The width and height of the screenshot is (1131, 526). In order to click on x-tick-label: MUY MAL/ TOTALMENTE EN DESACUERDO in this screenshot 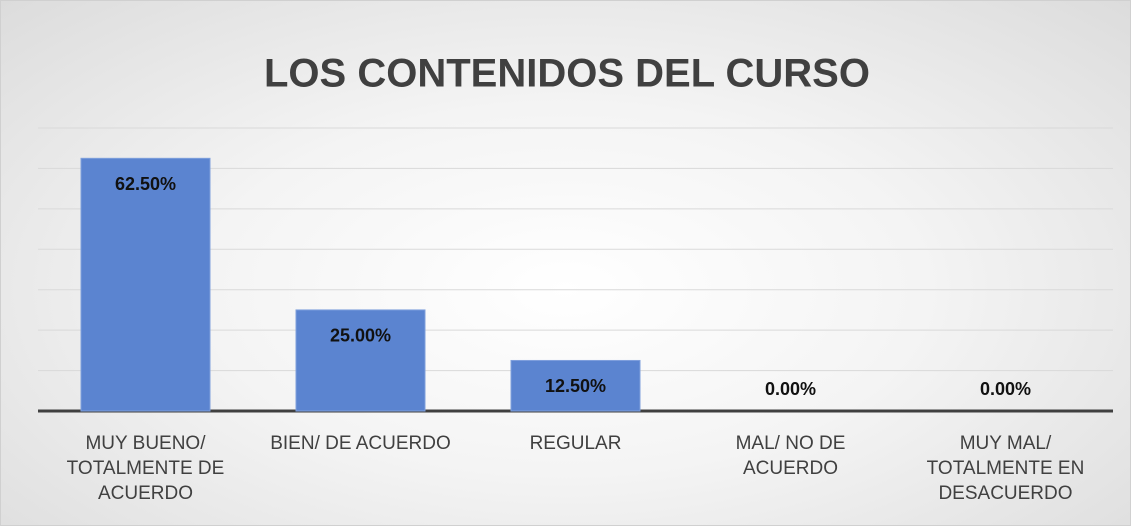, I will do `click(1005, 468)`.